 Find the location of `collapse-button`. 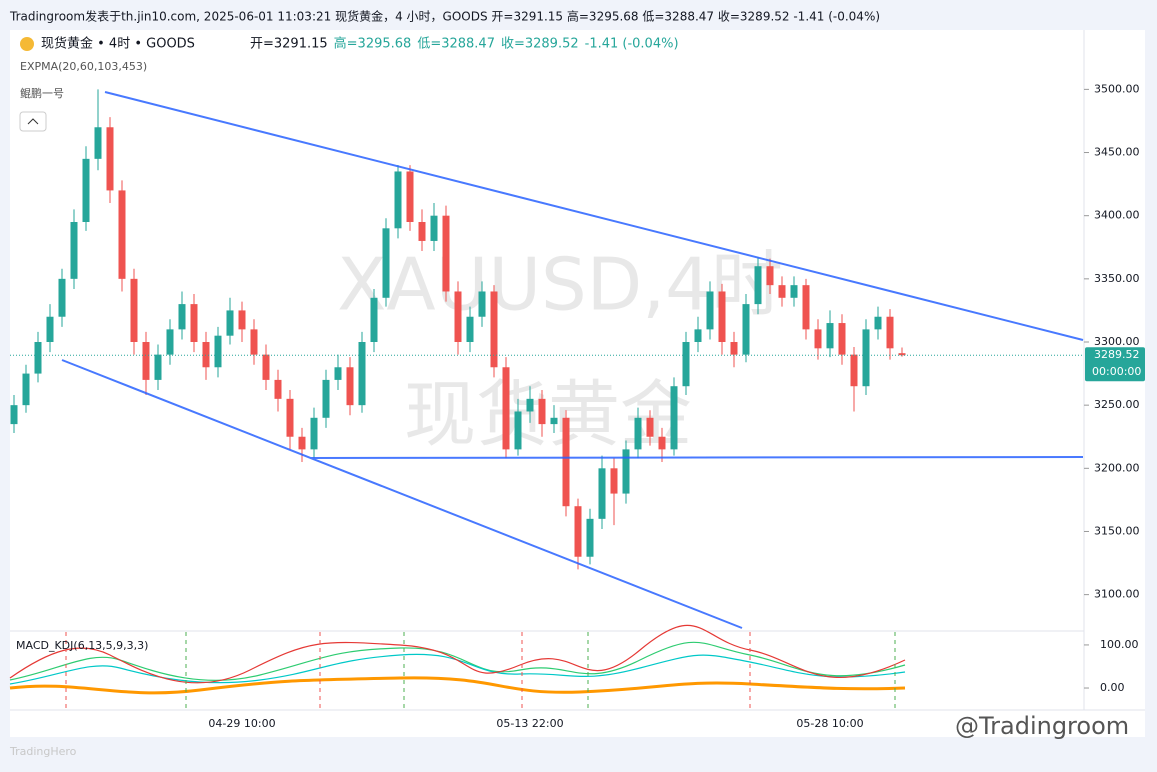

collapse-button is located at coordinates (33, 121).